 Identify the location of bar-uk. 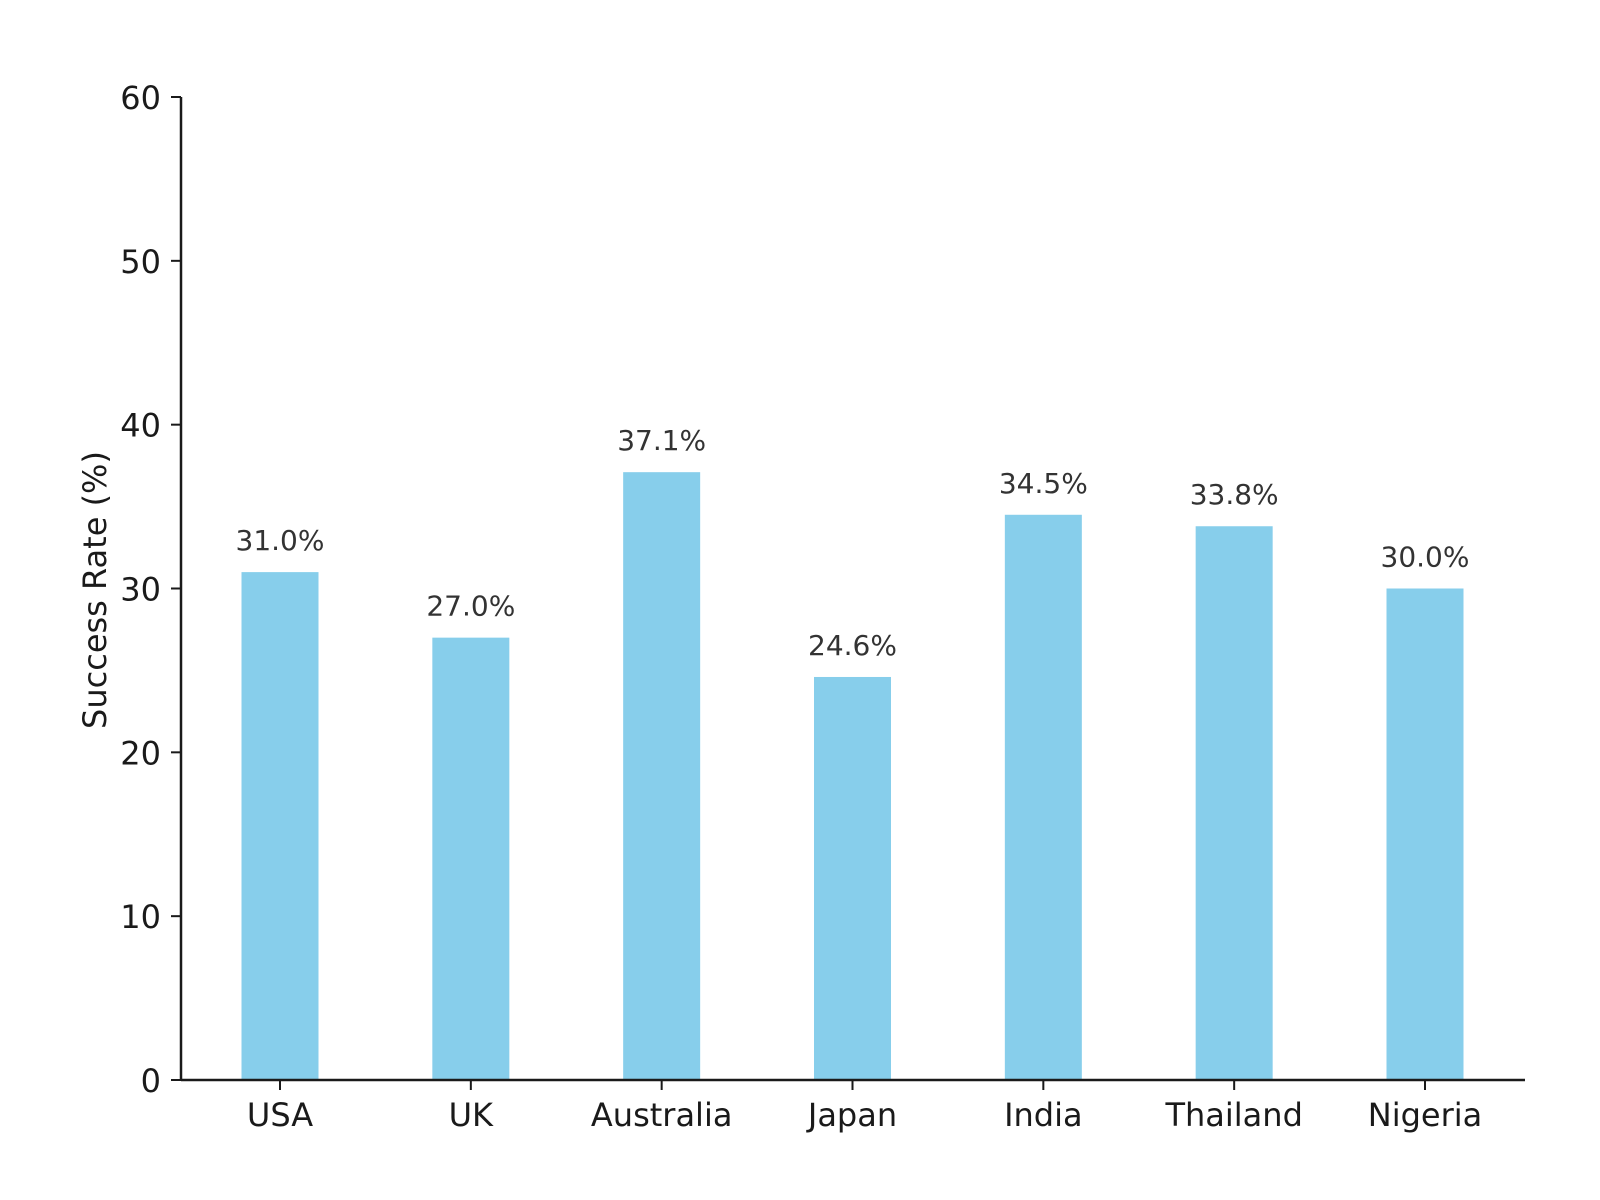
(471, 858).